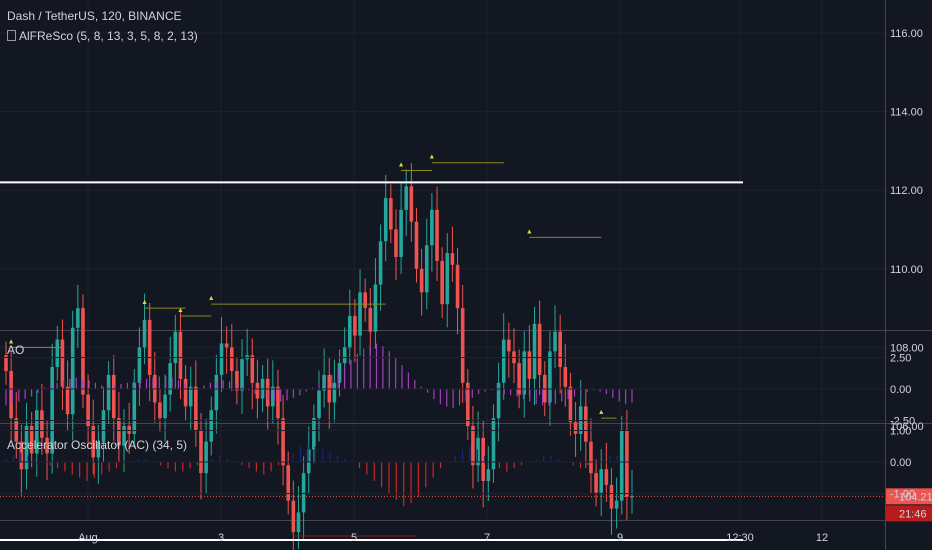  What do you see at coordinates (94, 16) in the screenshot?
I see `symbol-title: Dash / TetherUS, 120, BINANCE` at bounding box center [94, 16].